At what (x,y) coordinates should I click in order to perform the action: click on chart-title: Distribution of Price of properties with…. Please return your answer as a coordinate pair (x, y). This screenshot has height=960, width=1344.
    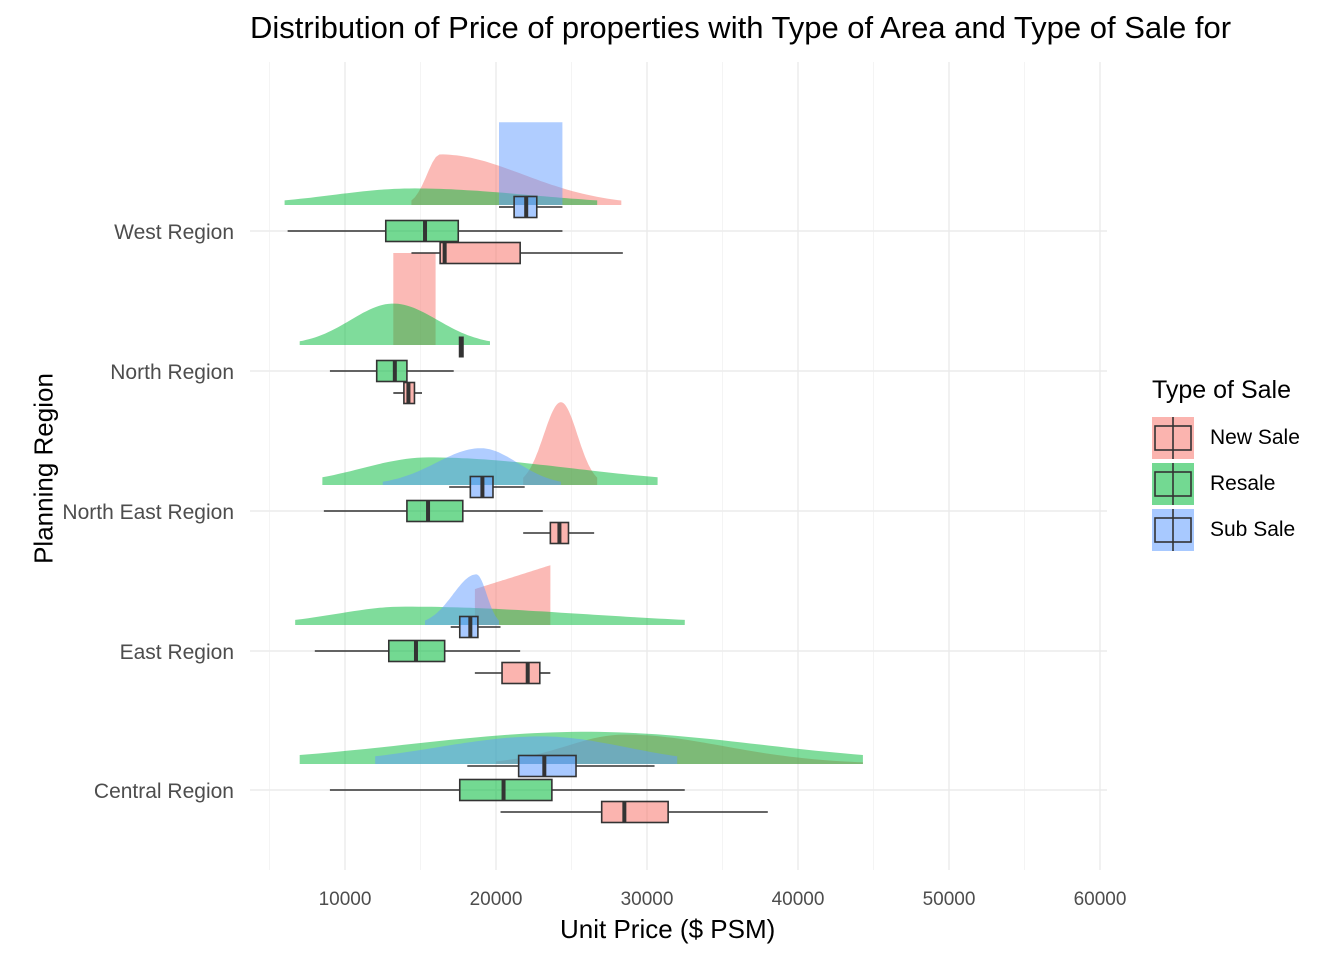
    Looking at the image, I should click on (741, 27).